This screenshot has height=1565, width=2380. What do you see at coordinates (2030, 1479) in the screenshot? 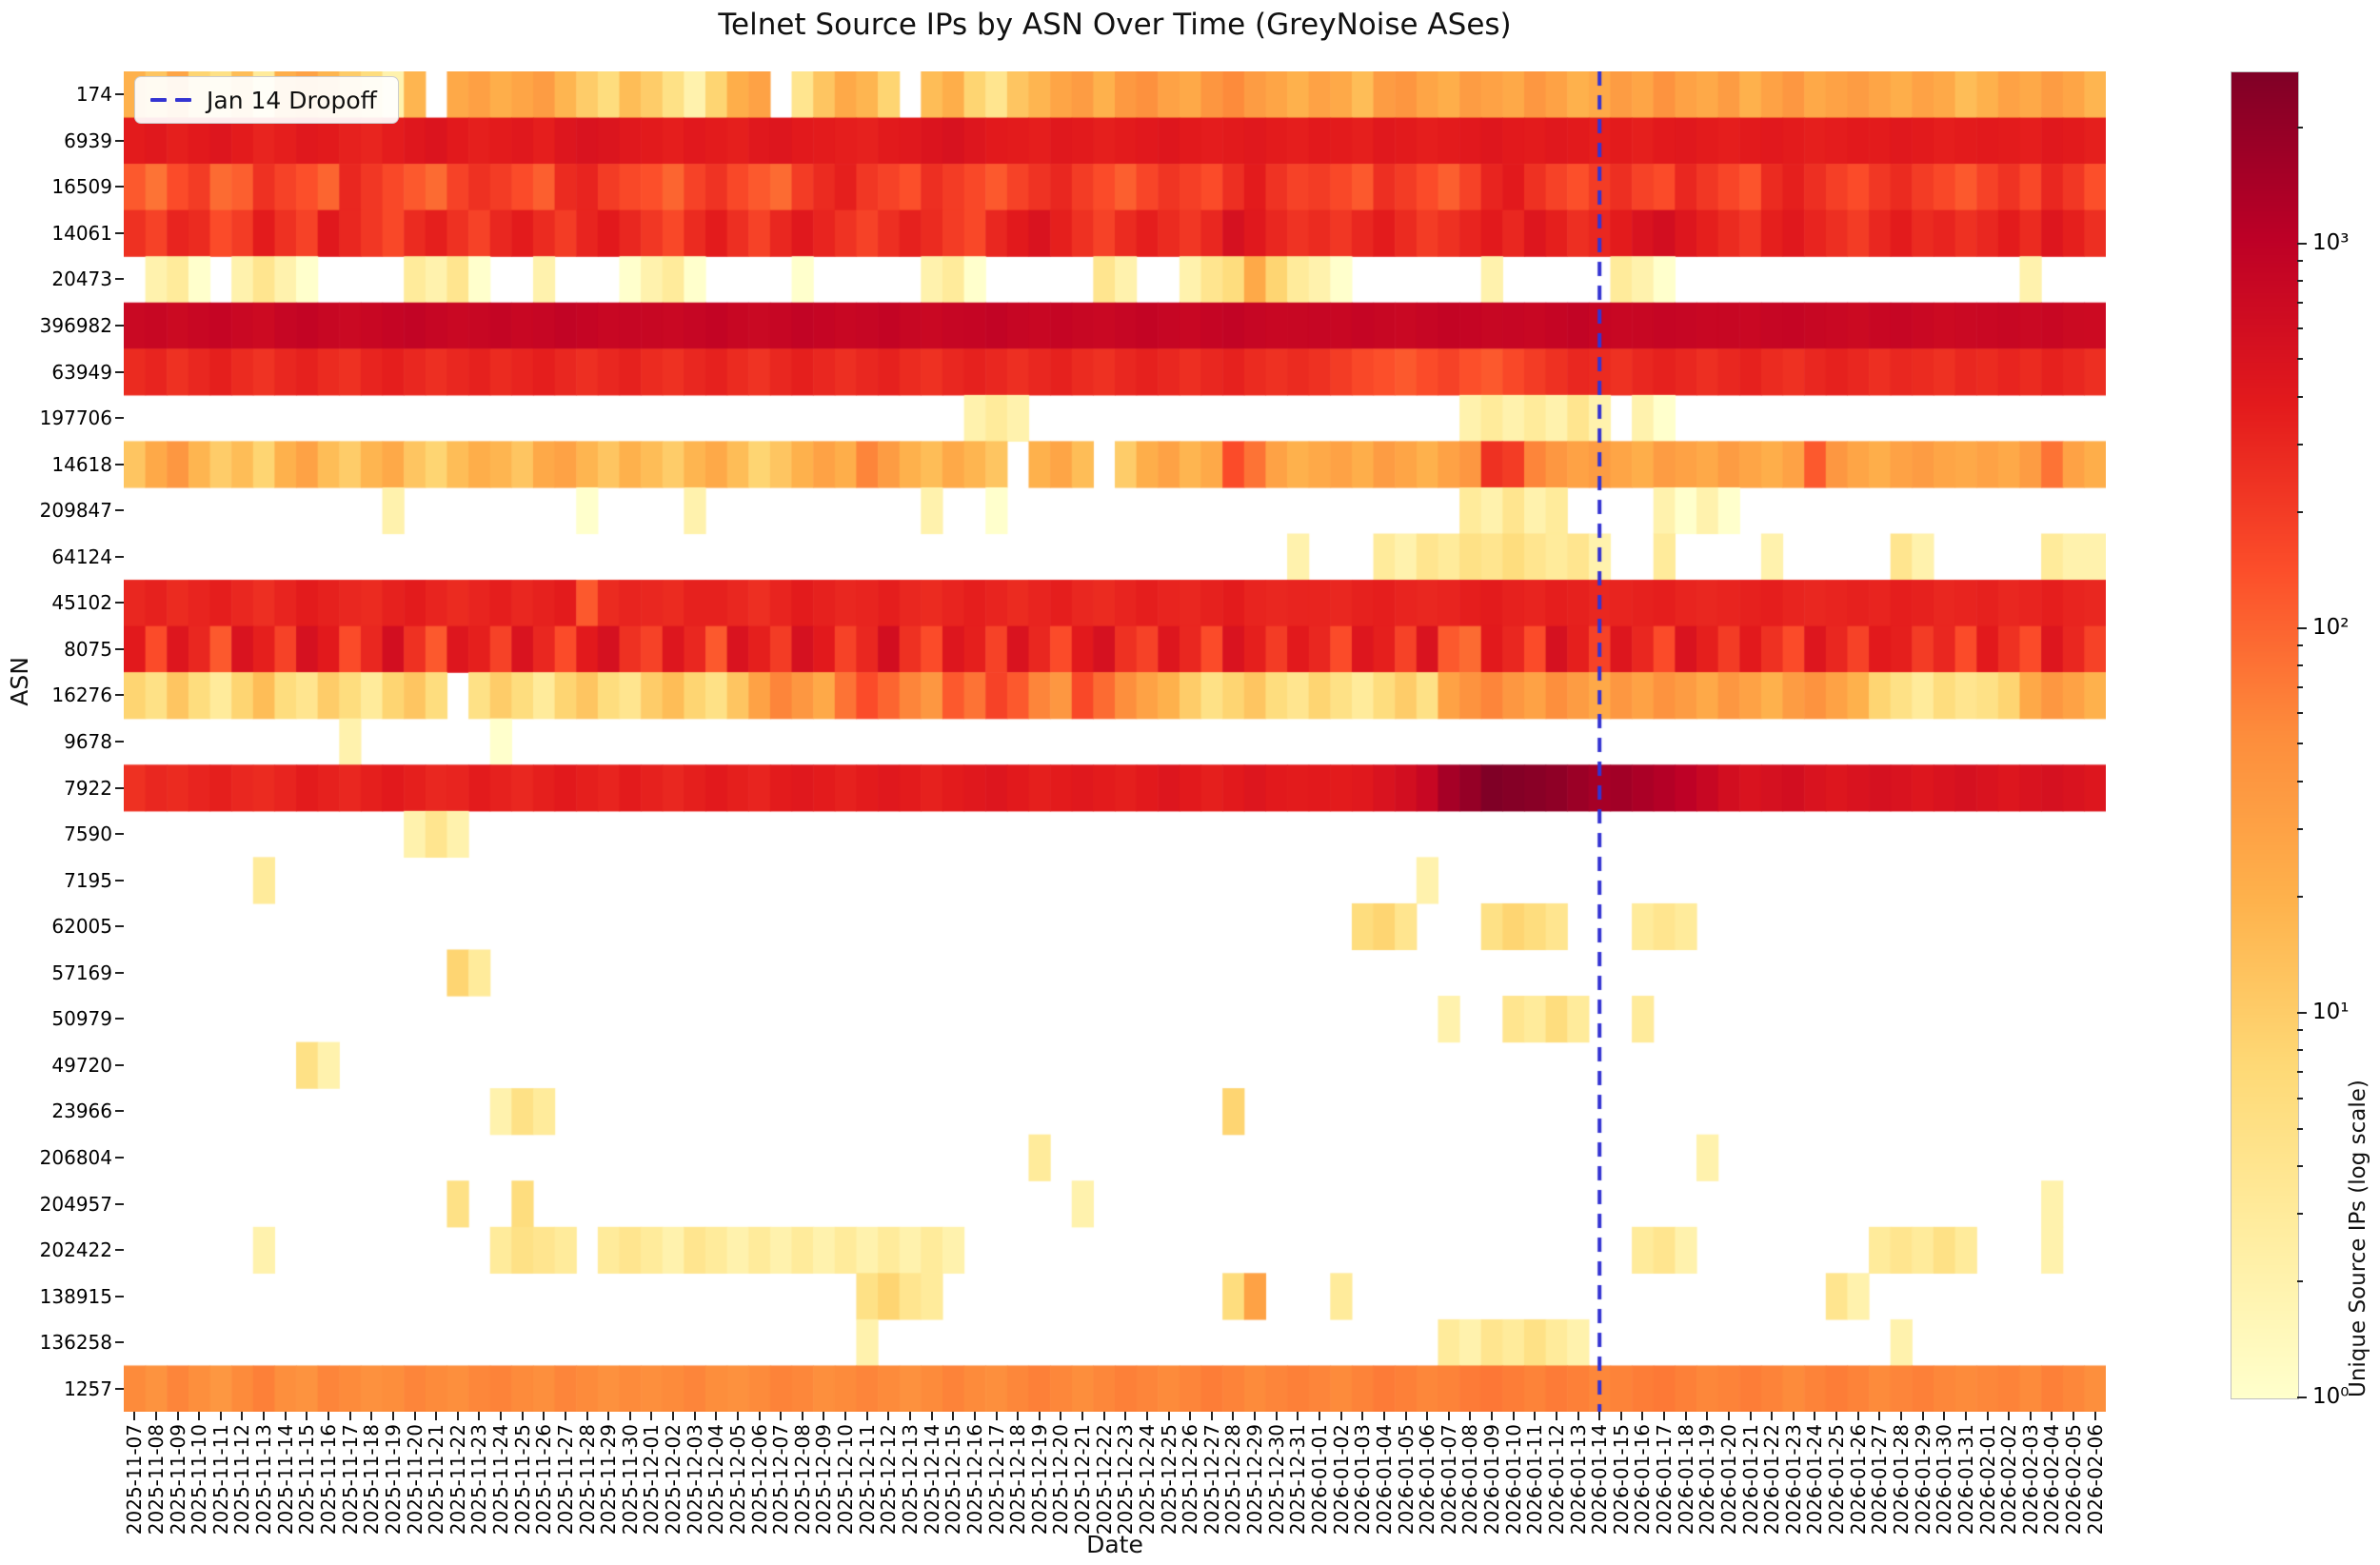
I see `x-tick-label: 2026-02-03` at bounding box center [2030, 1479].